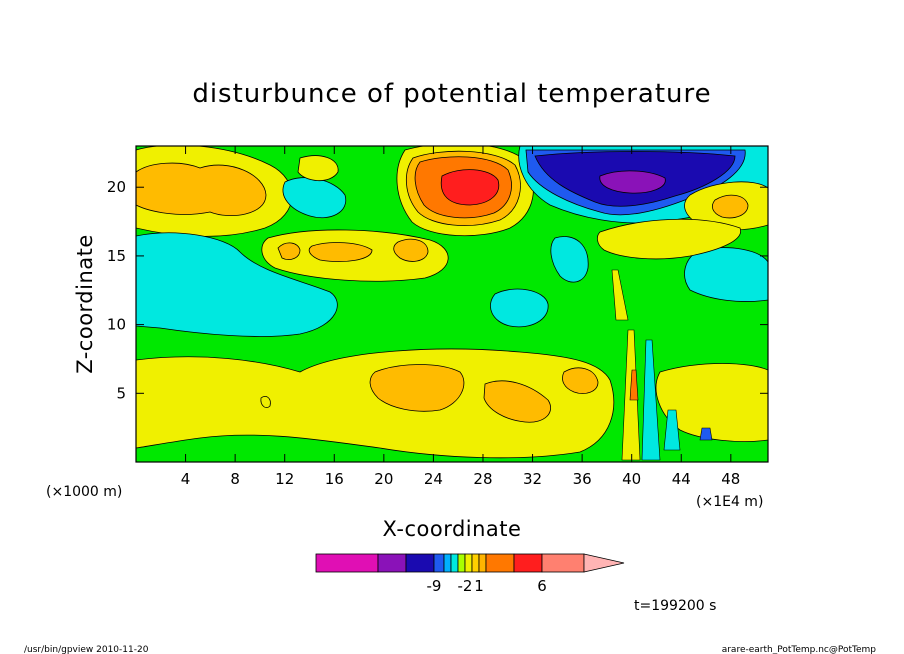 The width and height of the screenshot is (904, 654). What do you see at coordinates (582, 479) in the screenshot?
I see `x-tick-label: 36` at bounding box center [582, 479].